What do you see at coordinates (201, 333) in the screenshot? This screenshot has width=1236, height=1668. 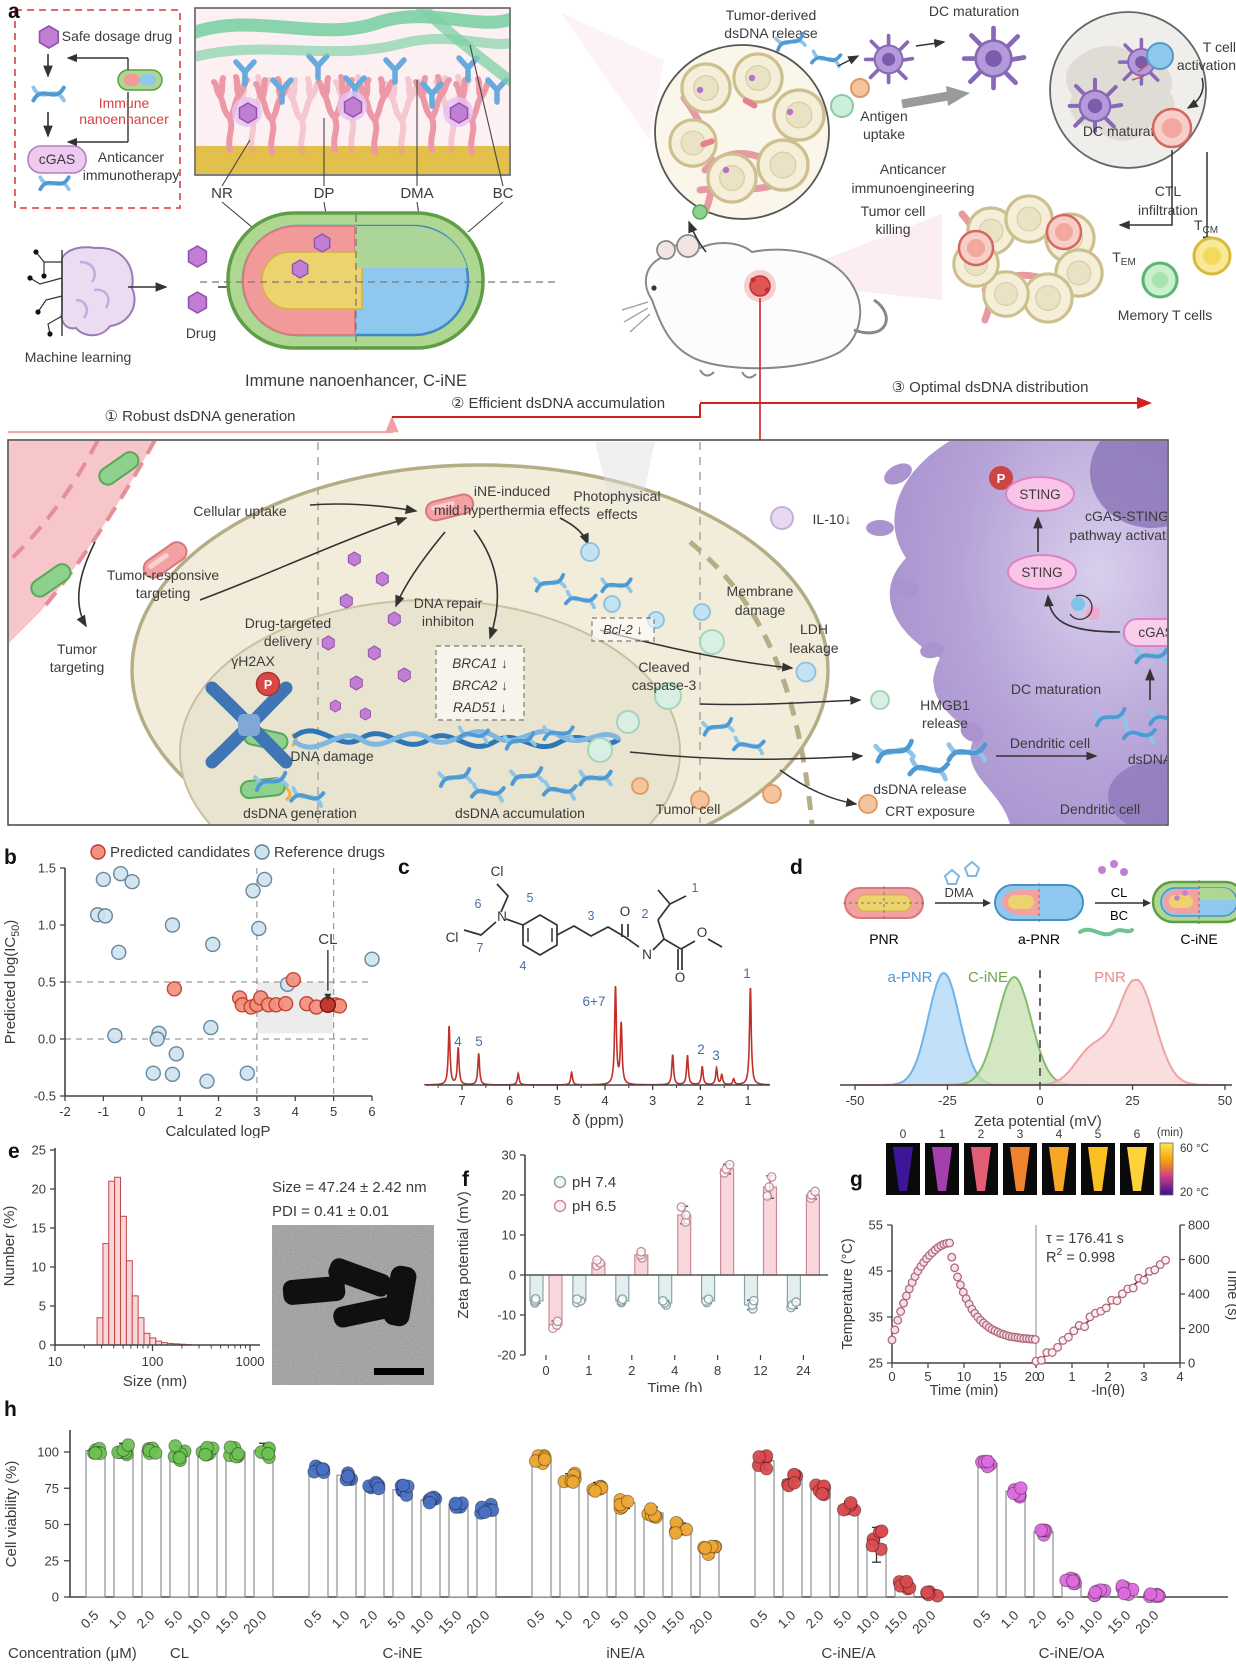 I see `drug-label: Drug` at bounding box center [201, 333].